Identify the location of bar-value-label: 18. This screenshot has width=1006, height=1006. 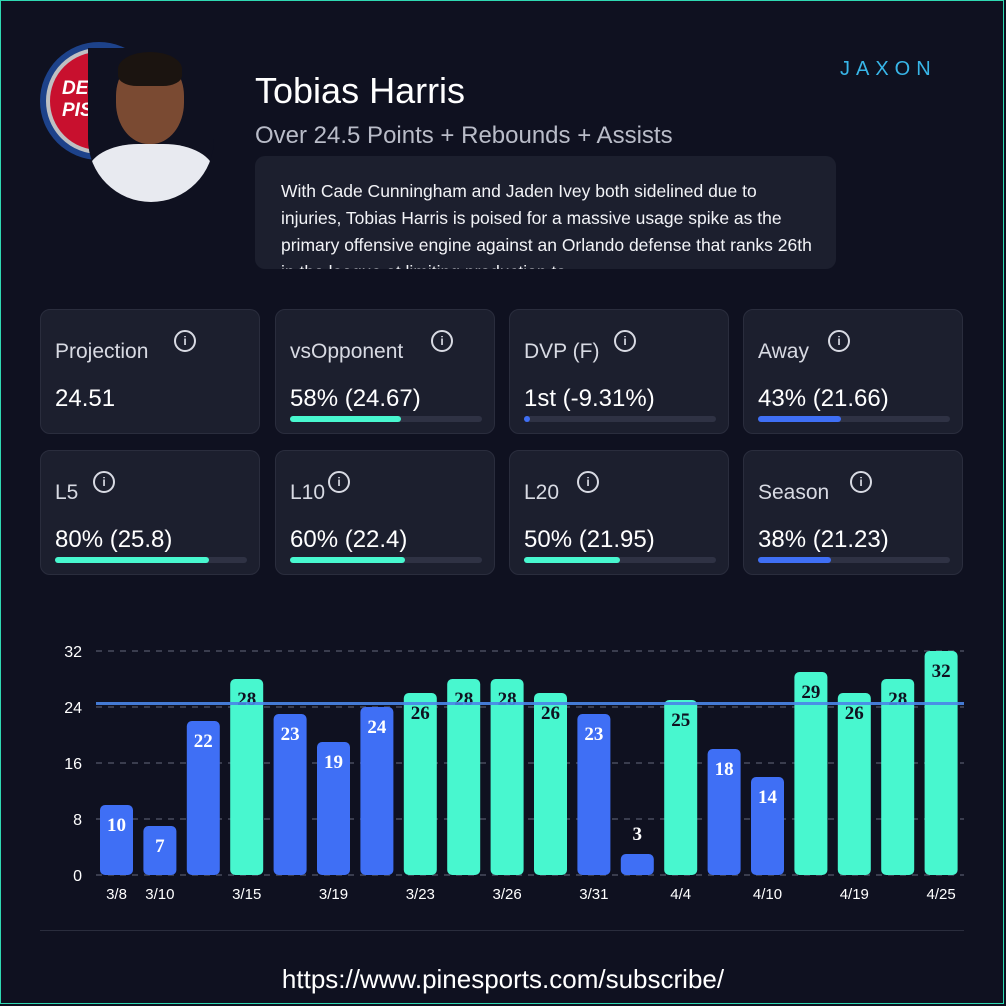
(724, 769).